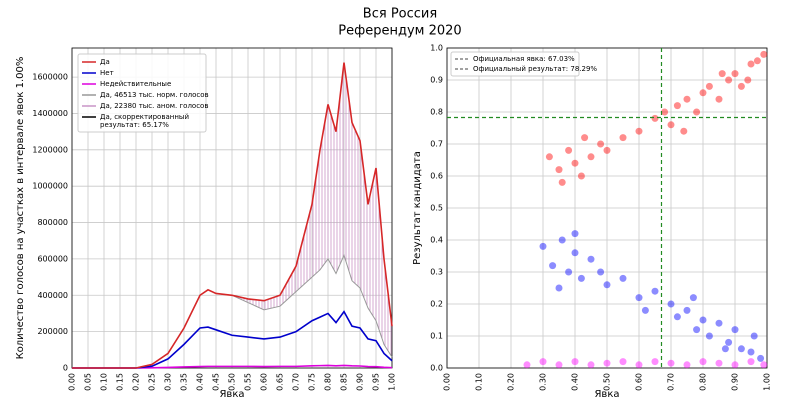 The image size is (800, 400). Describe the element at coordinates (399, 31) in the screenshot. I see `figure-subtitle: Референдум 2020` at that location.